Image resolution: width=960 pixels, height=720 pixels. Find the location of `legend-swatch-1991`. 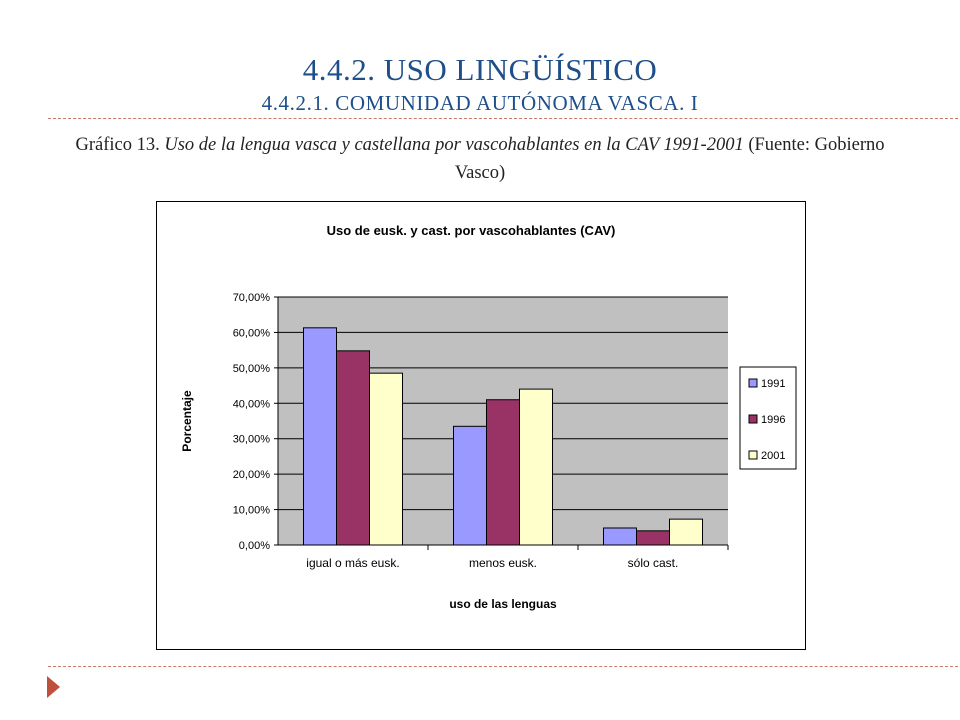

legend-swatch-1991 is located at coordinates (753, 383).